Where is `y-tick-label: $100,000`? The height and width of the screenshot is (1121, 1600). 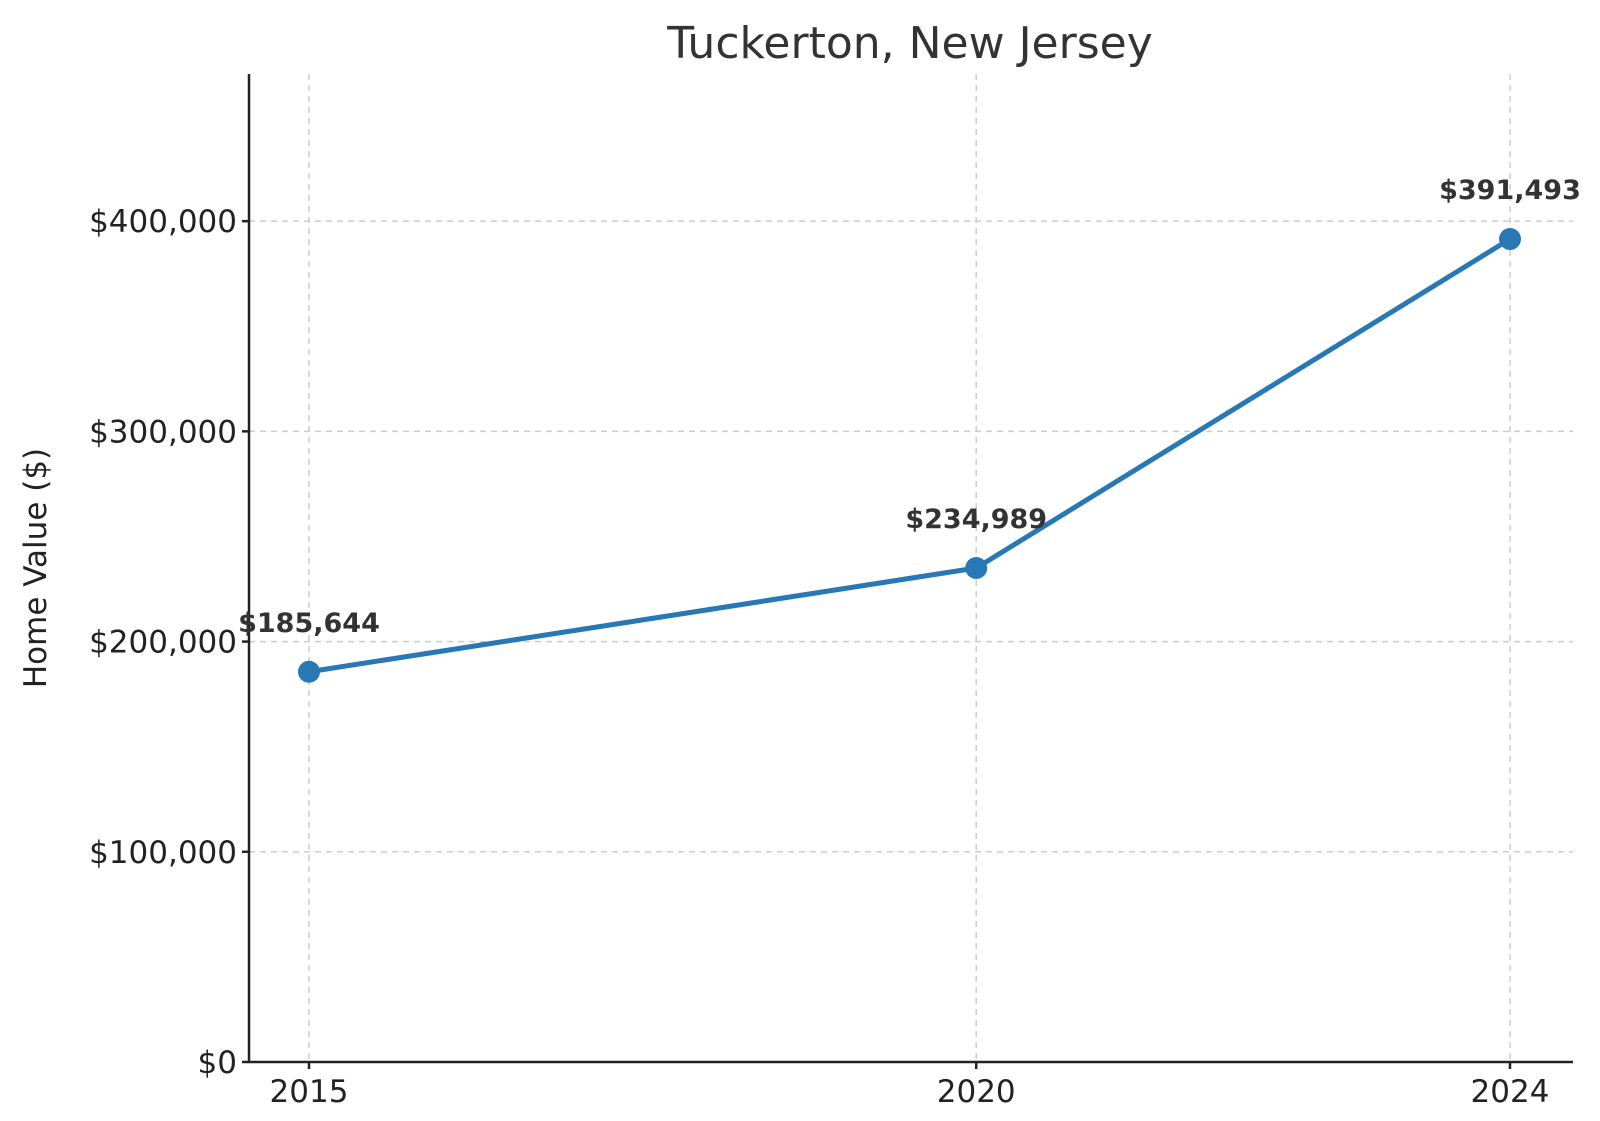 y-tick-label: $100,000 is located at coordinates (163, 853).